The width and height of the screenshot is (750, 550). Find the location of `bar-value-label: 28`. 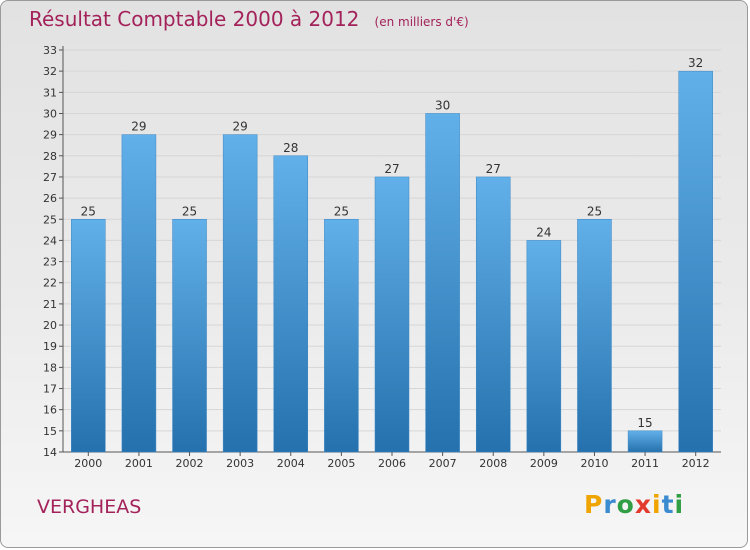

bar-value-label: 28 is located at coordinates (290, 148).